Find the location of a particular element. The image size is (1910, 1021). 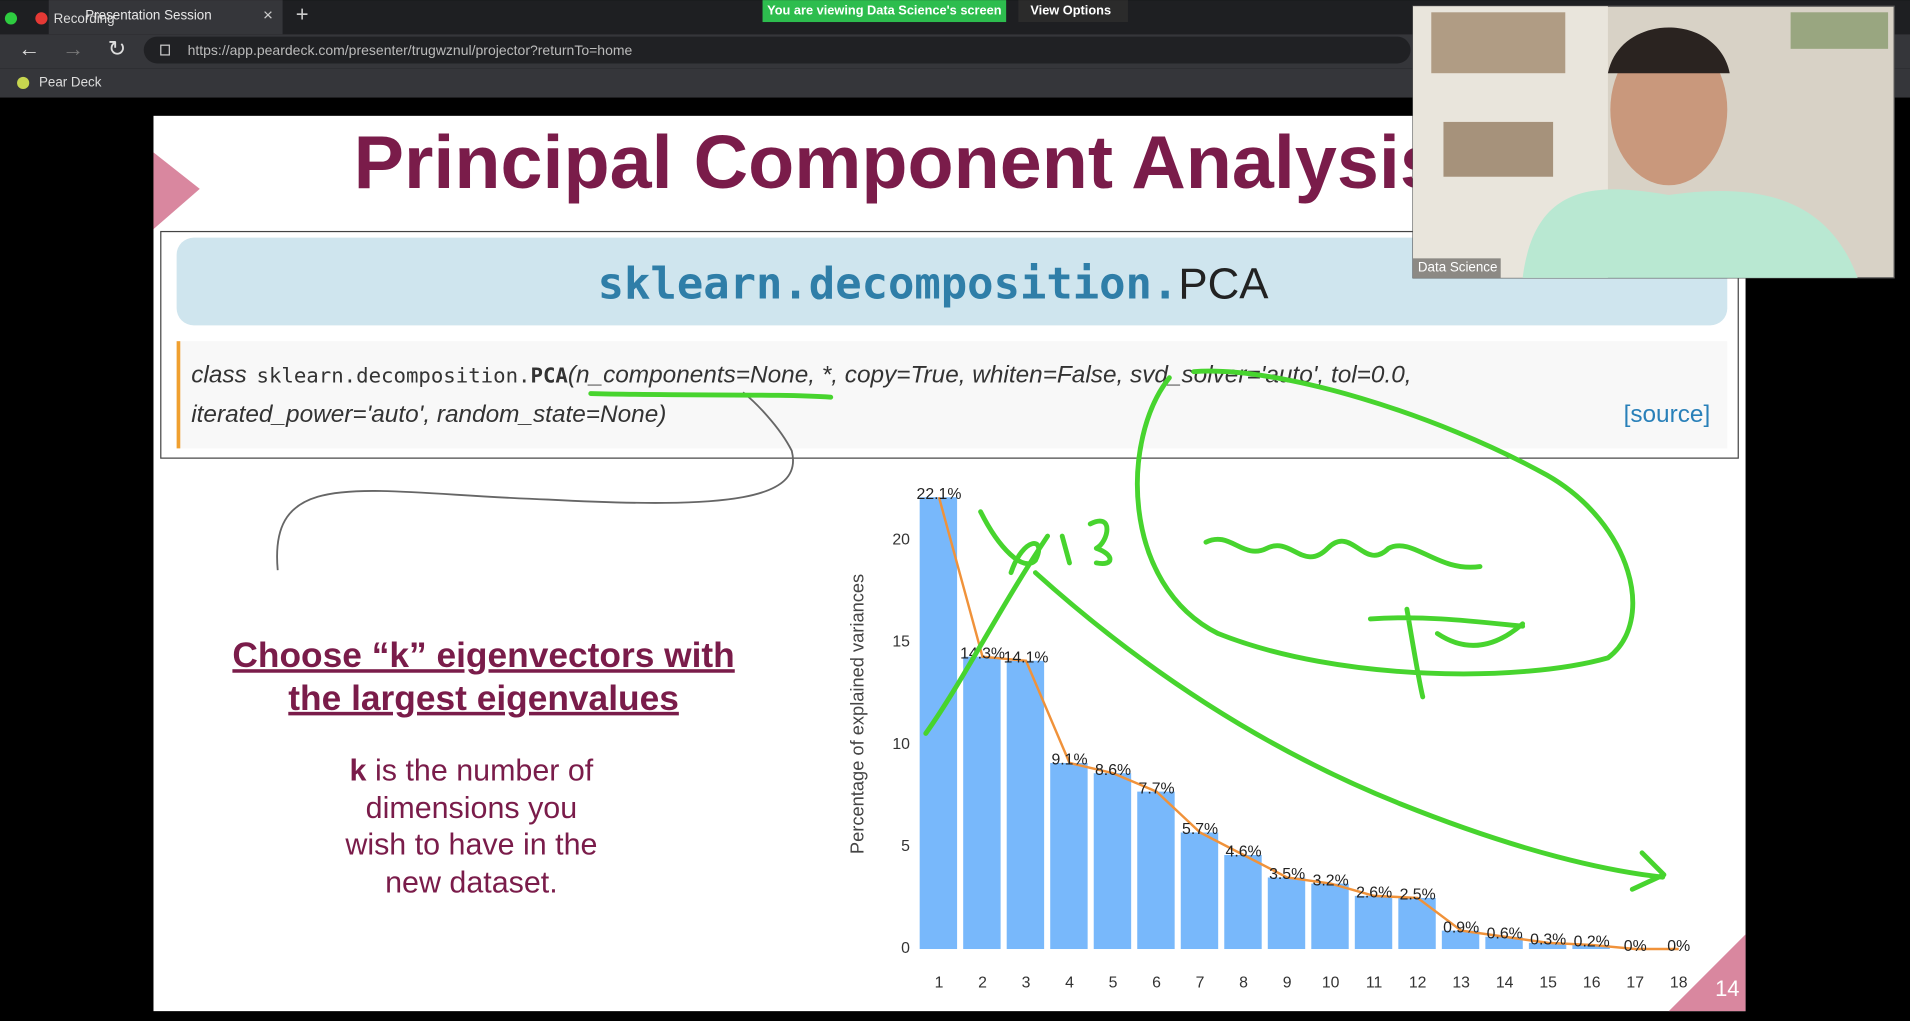

ink-arrow is located at coordinates (1349, 731).